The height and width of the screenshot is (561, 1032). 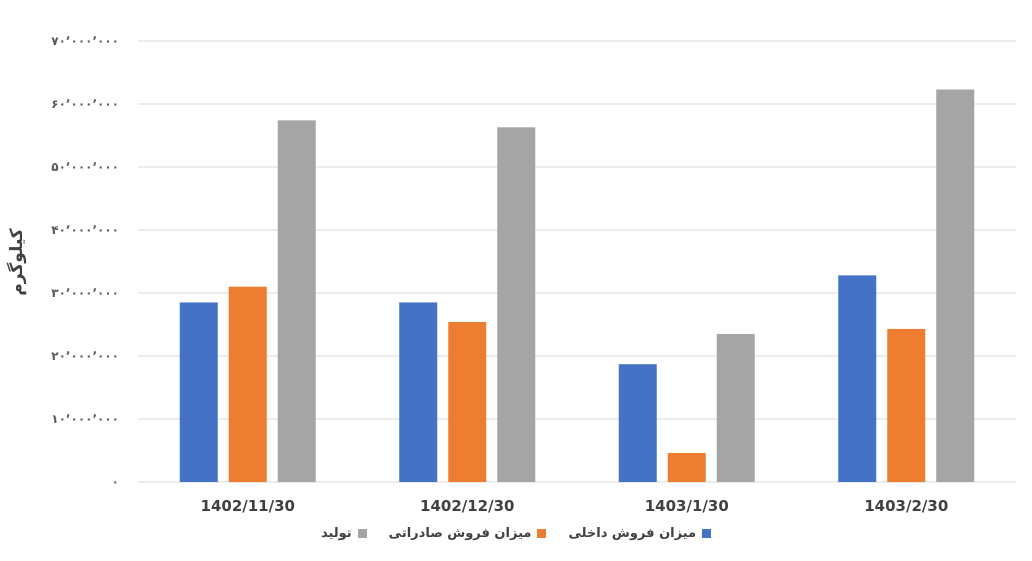 What do you see at coordinates (248, 506) in the screenshot?
I see `x-tick-label: 1402/11/30` at bounding box center [248, 506].